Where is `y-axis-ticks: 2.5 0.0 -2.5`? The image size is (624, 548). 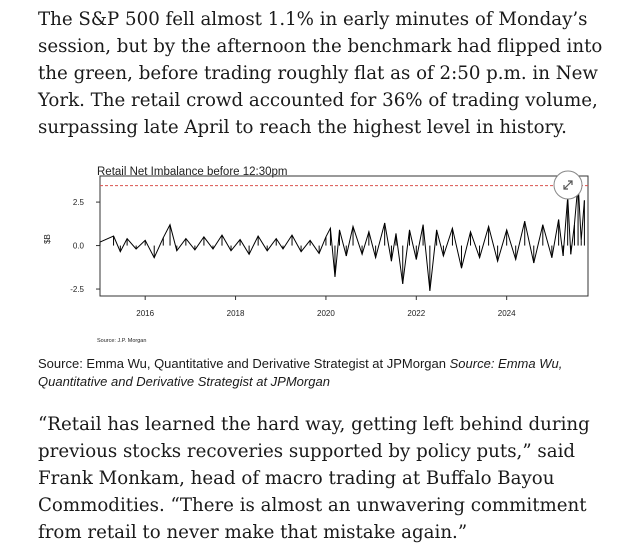 y-axis-ticks: 2.5 0.0 -2.5 is located at coordinates (85, 246).